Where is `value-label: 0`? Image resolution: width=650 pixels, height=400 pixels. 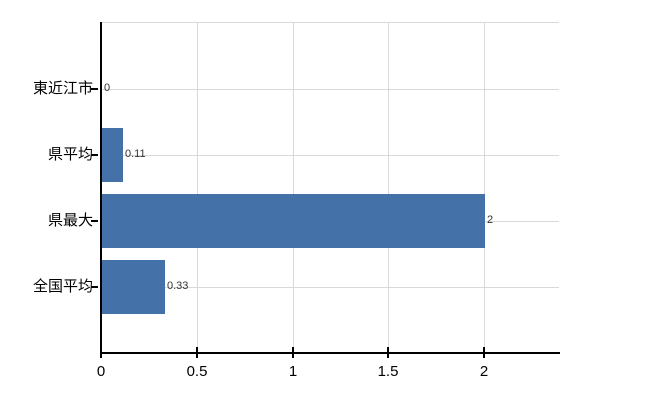
value-label: 0 is located at coordinates (107, 88).